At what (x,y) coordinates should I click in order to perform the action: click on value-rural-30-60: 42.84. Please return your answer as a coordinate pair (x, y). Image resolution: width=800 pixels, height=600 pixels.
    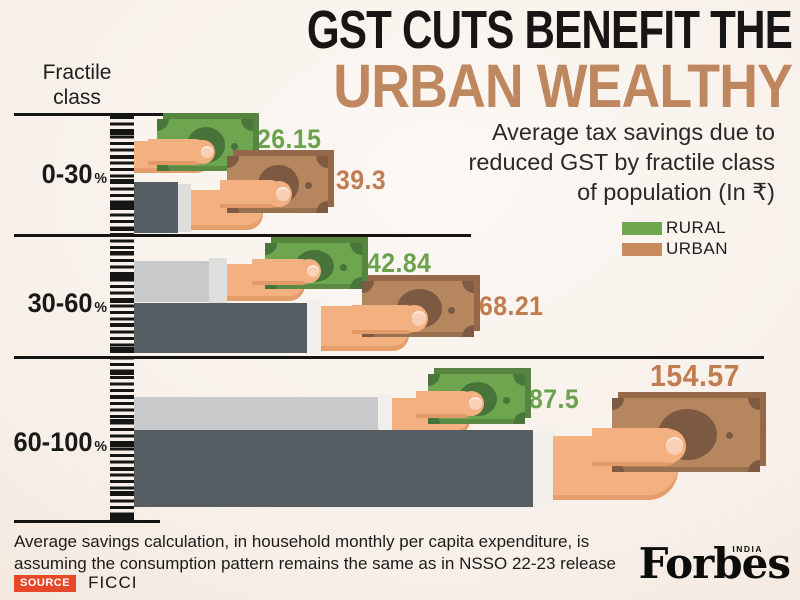
    Looking at the image, I should click on (399, 263).